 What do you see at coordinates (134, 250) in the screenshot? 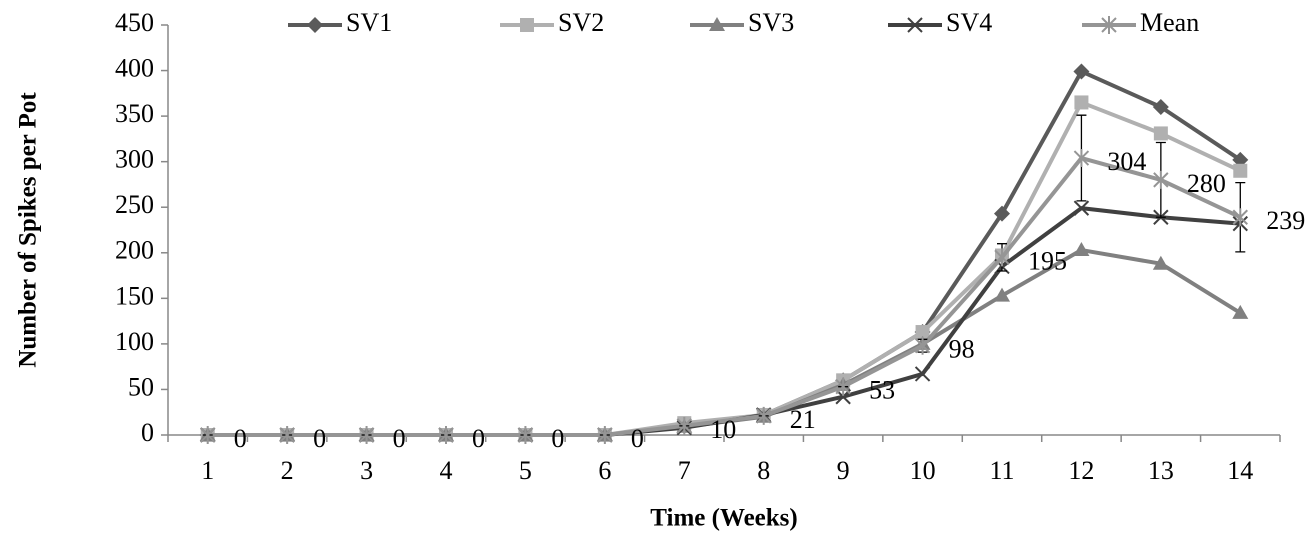
I see `y-tick-label: 200` at bounding box center [134, 250].